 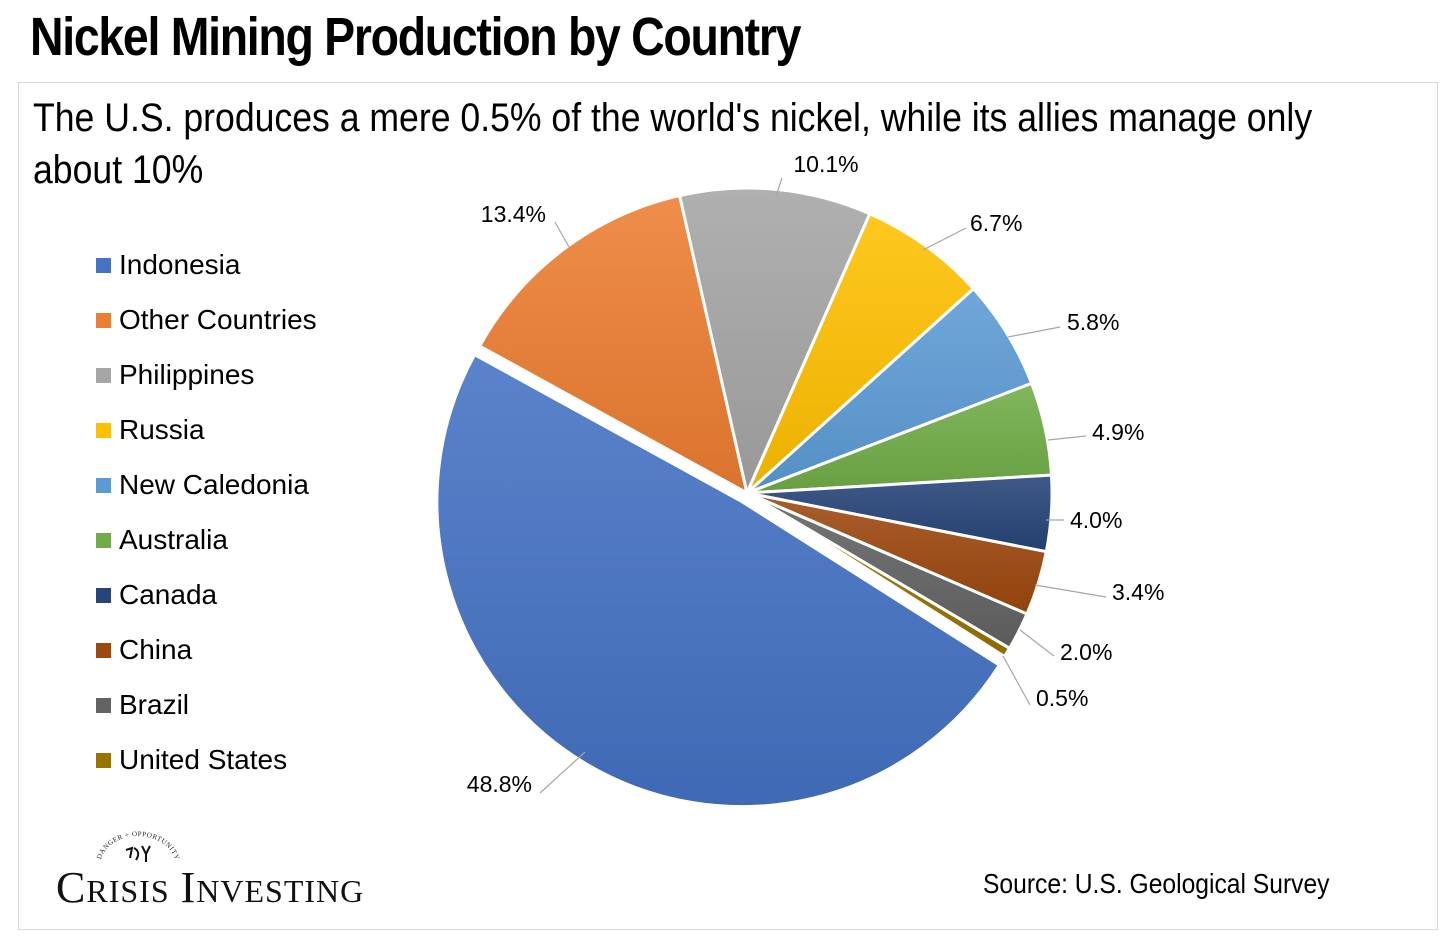 What do you see at coordinates (996, 223) in the screenshot?
I see `data-label-russia: 6.7%` at bounding box center [996, 223].